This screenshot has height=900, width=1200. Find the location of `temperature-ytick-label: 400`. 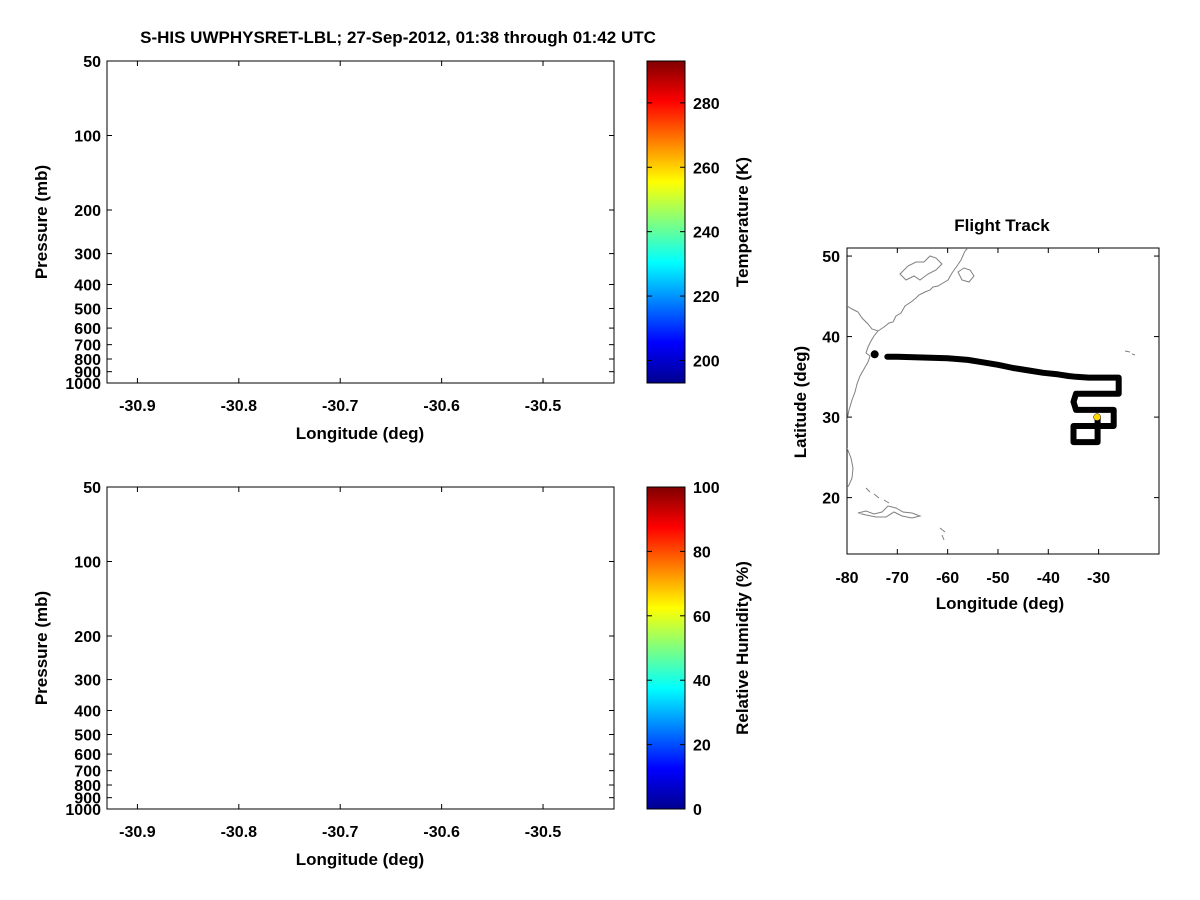

temperature-ytick-label: 400 is located at coordinates (87, 286).